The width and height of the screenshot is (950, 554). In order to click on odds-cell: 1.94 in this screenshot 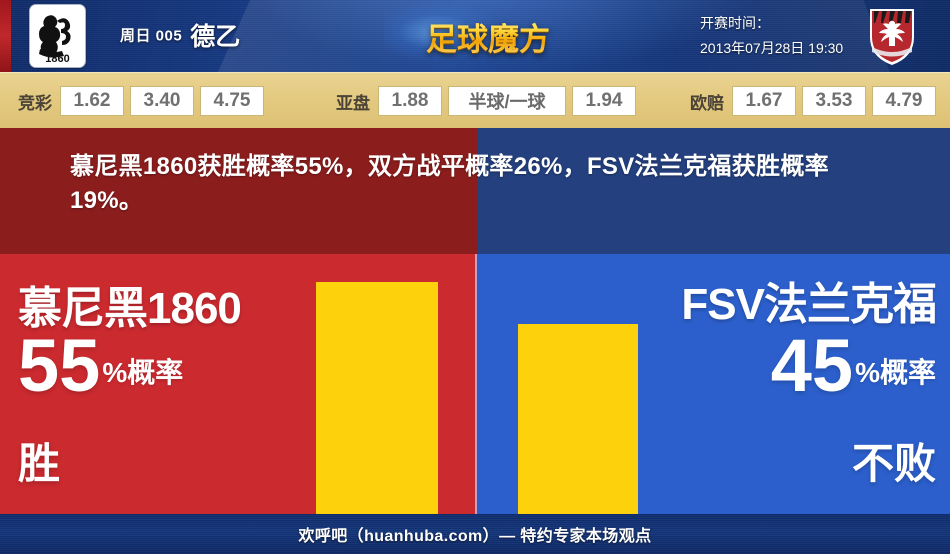, I will do `click(604, 101)`.